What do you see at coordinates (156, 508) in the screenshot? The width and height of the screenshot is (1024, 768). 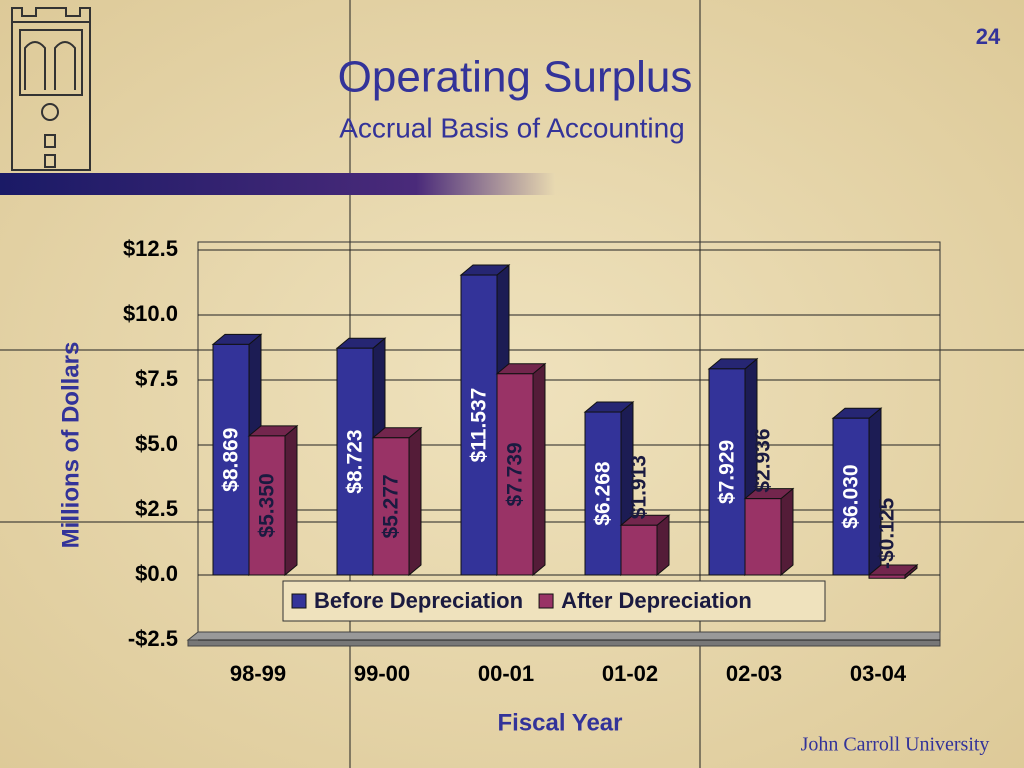 I see `y-tick-label: $2.5` at bounding box center [156, 508].